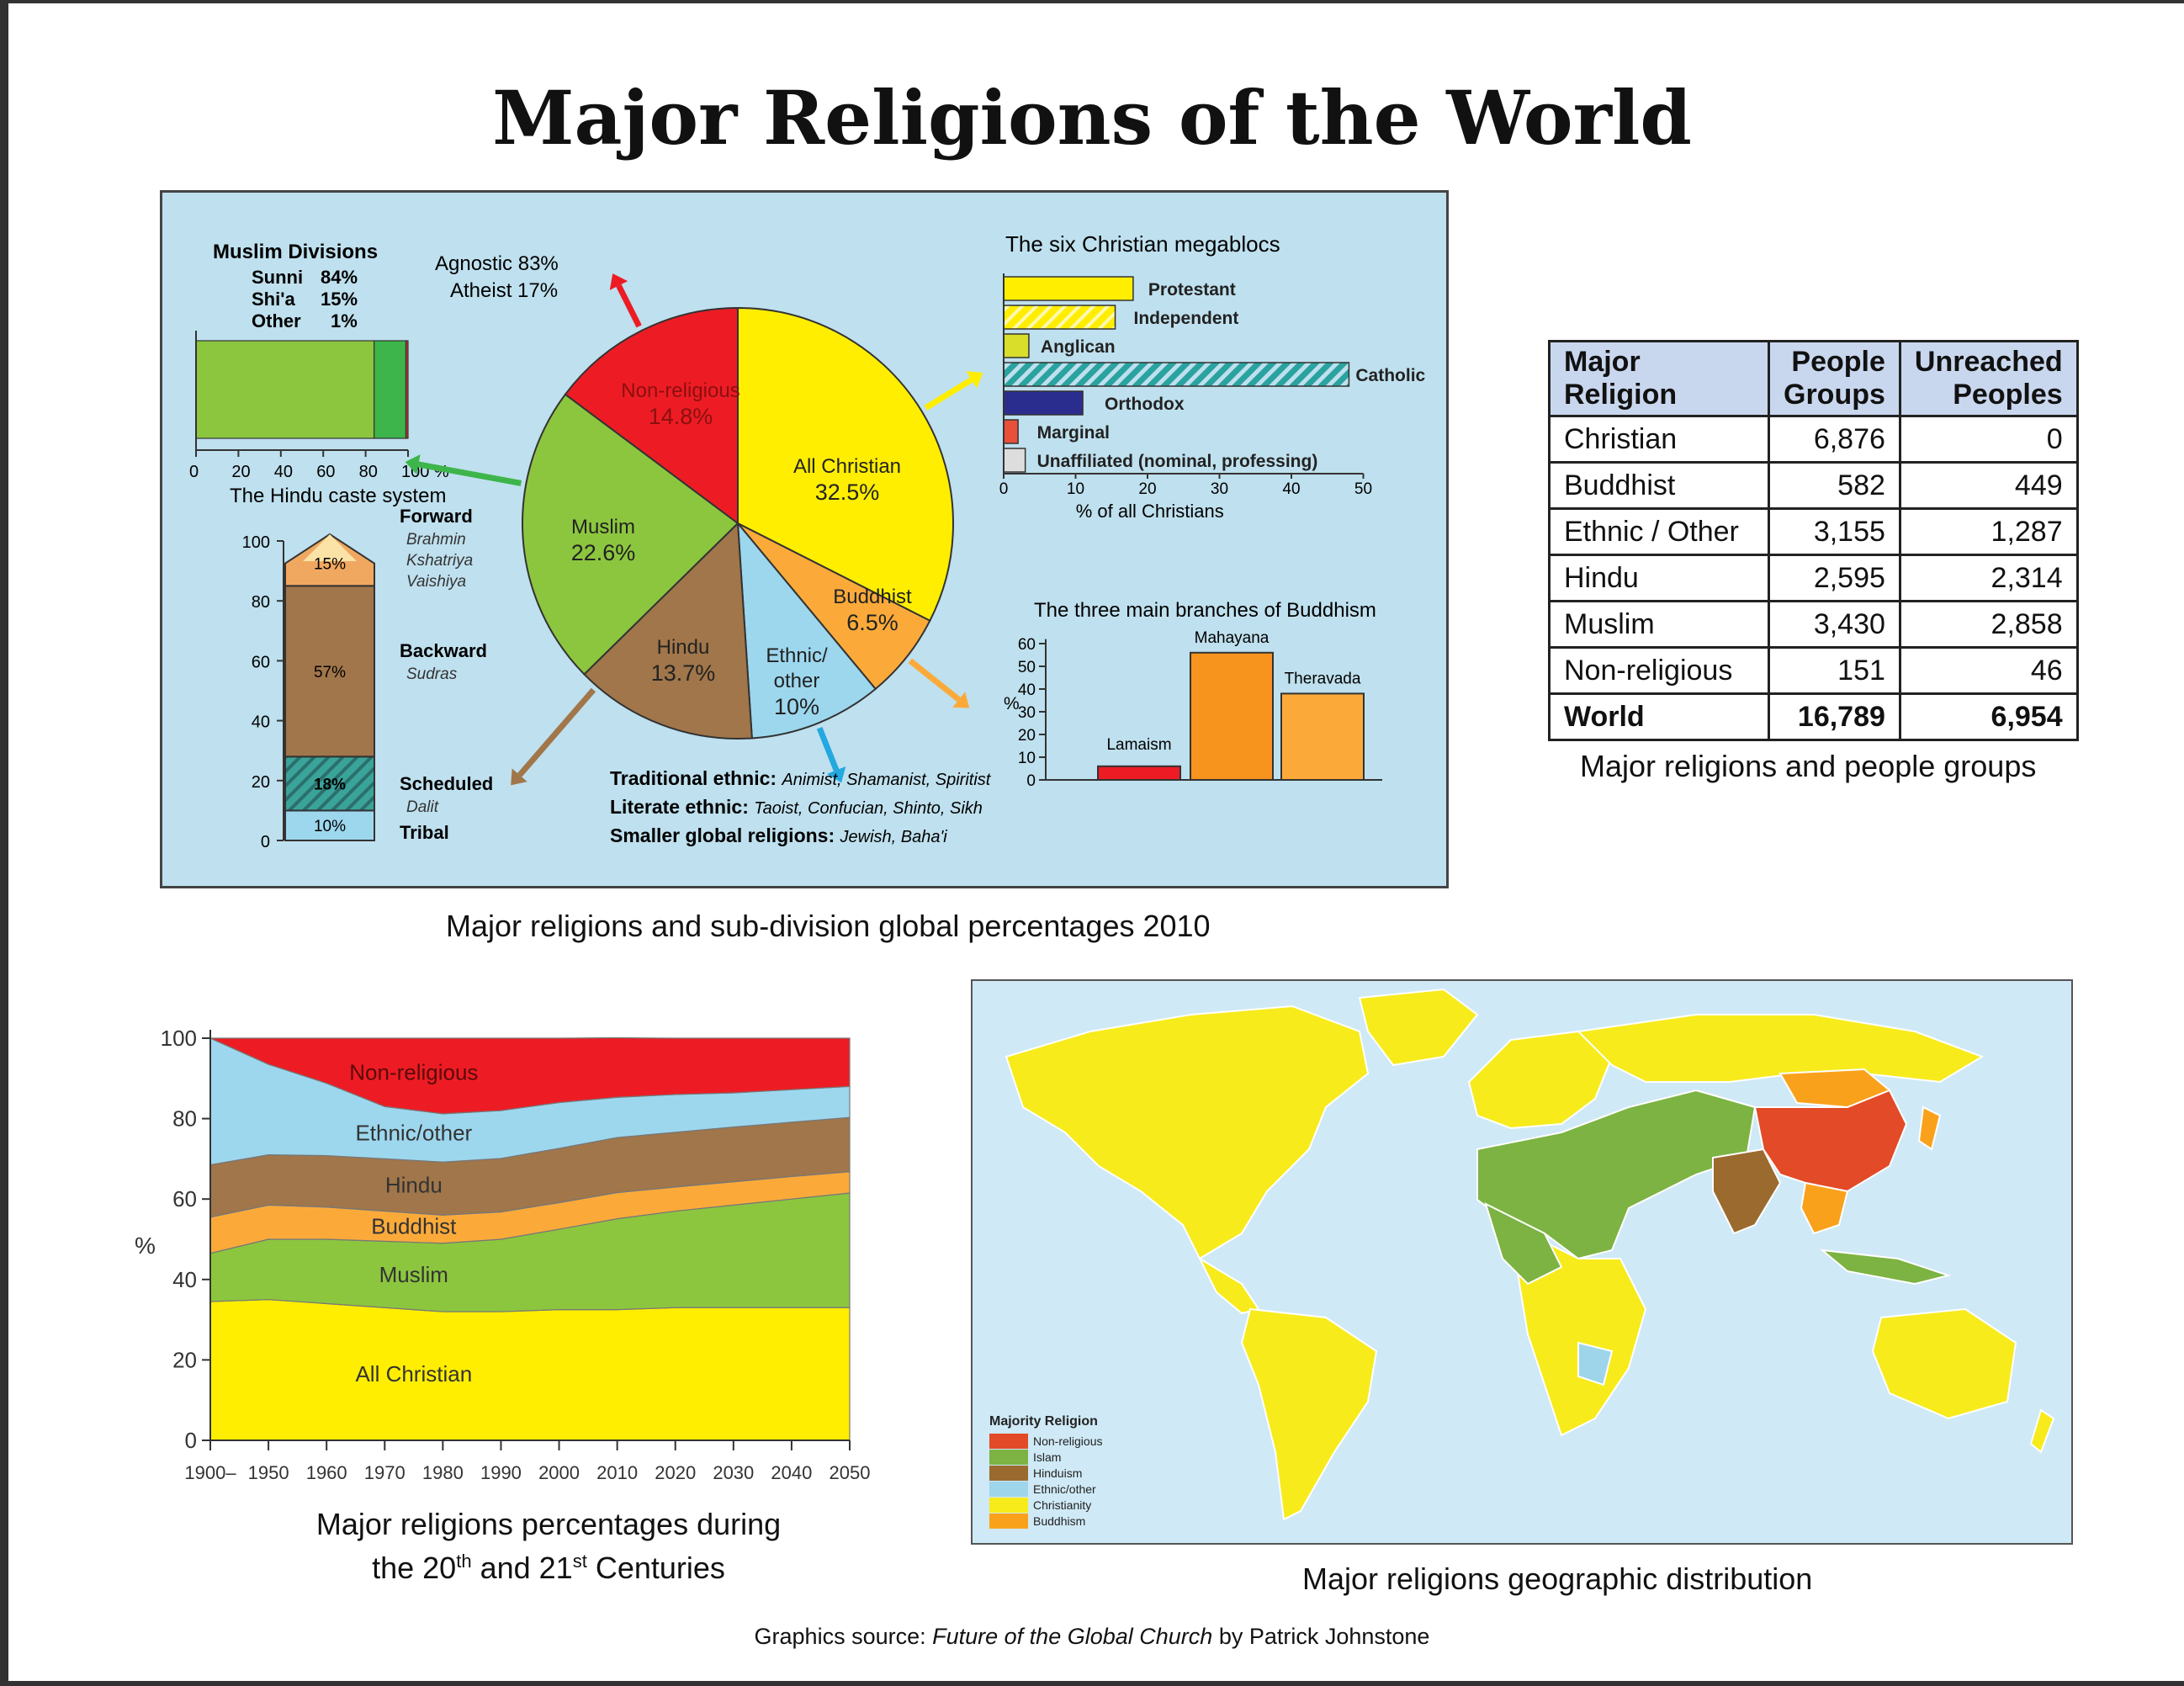 This screenshot has width=2184, height=1686. What do you see at coordinates (261, 782) in the screenshot?
I see `caste-tick-label: 20` at bounding box center [261, 782].